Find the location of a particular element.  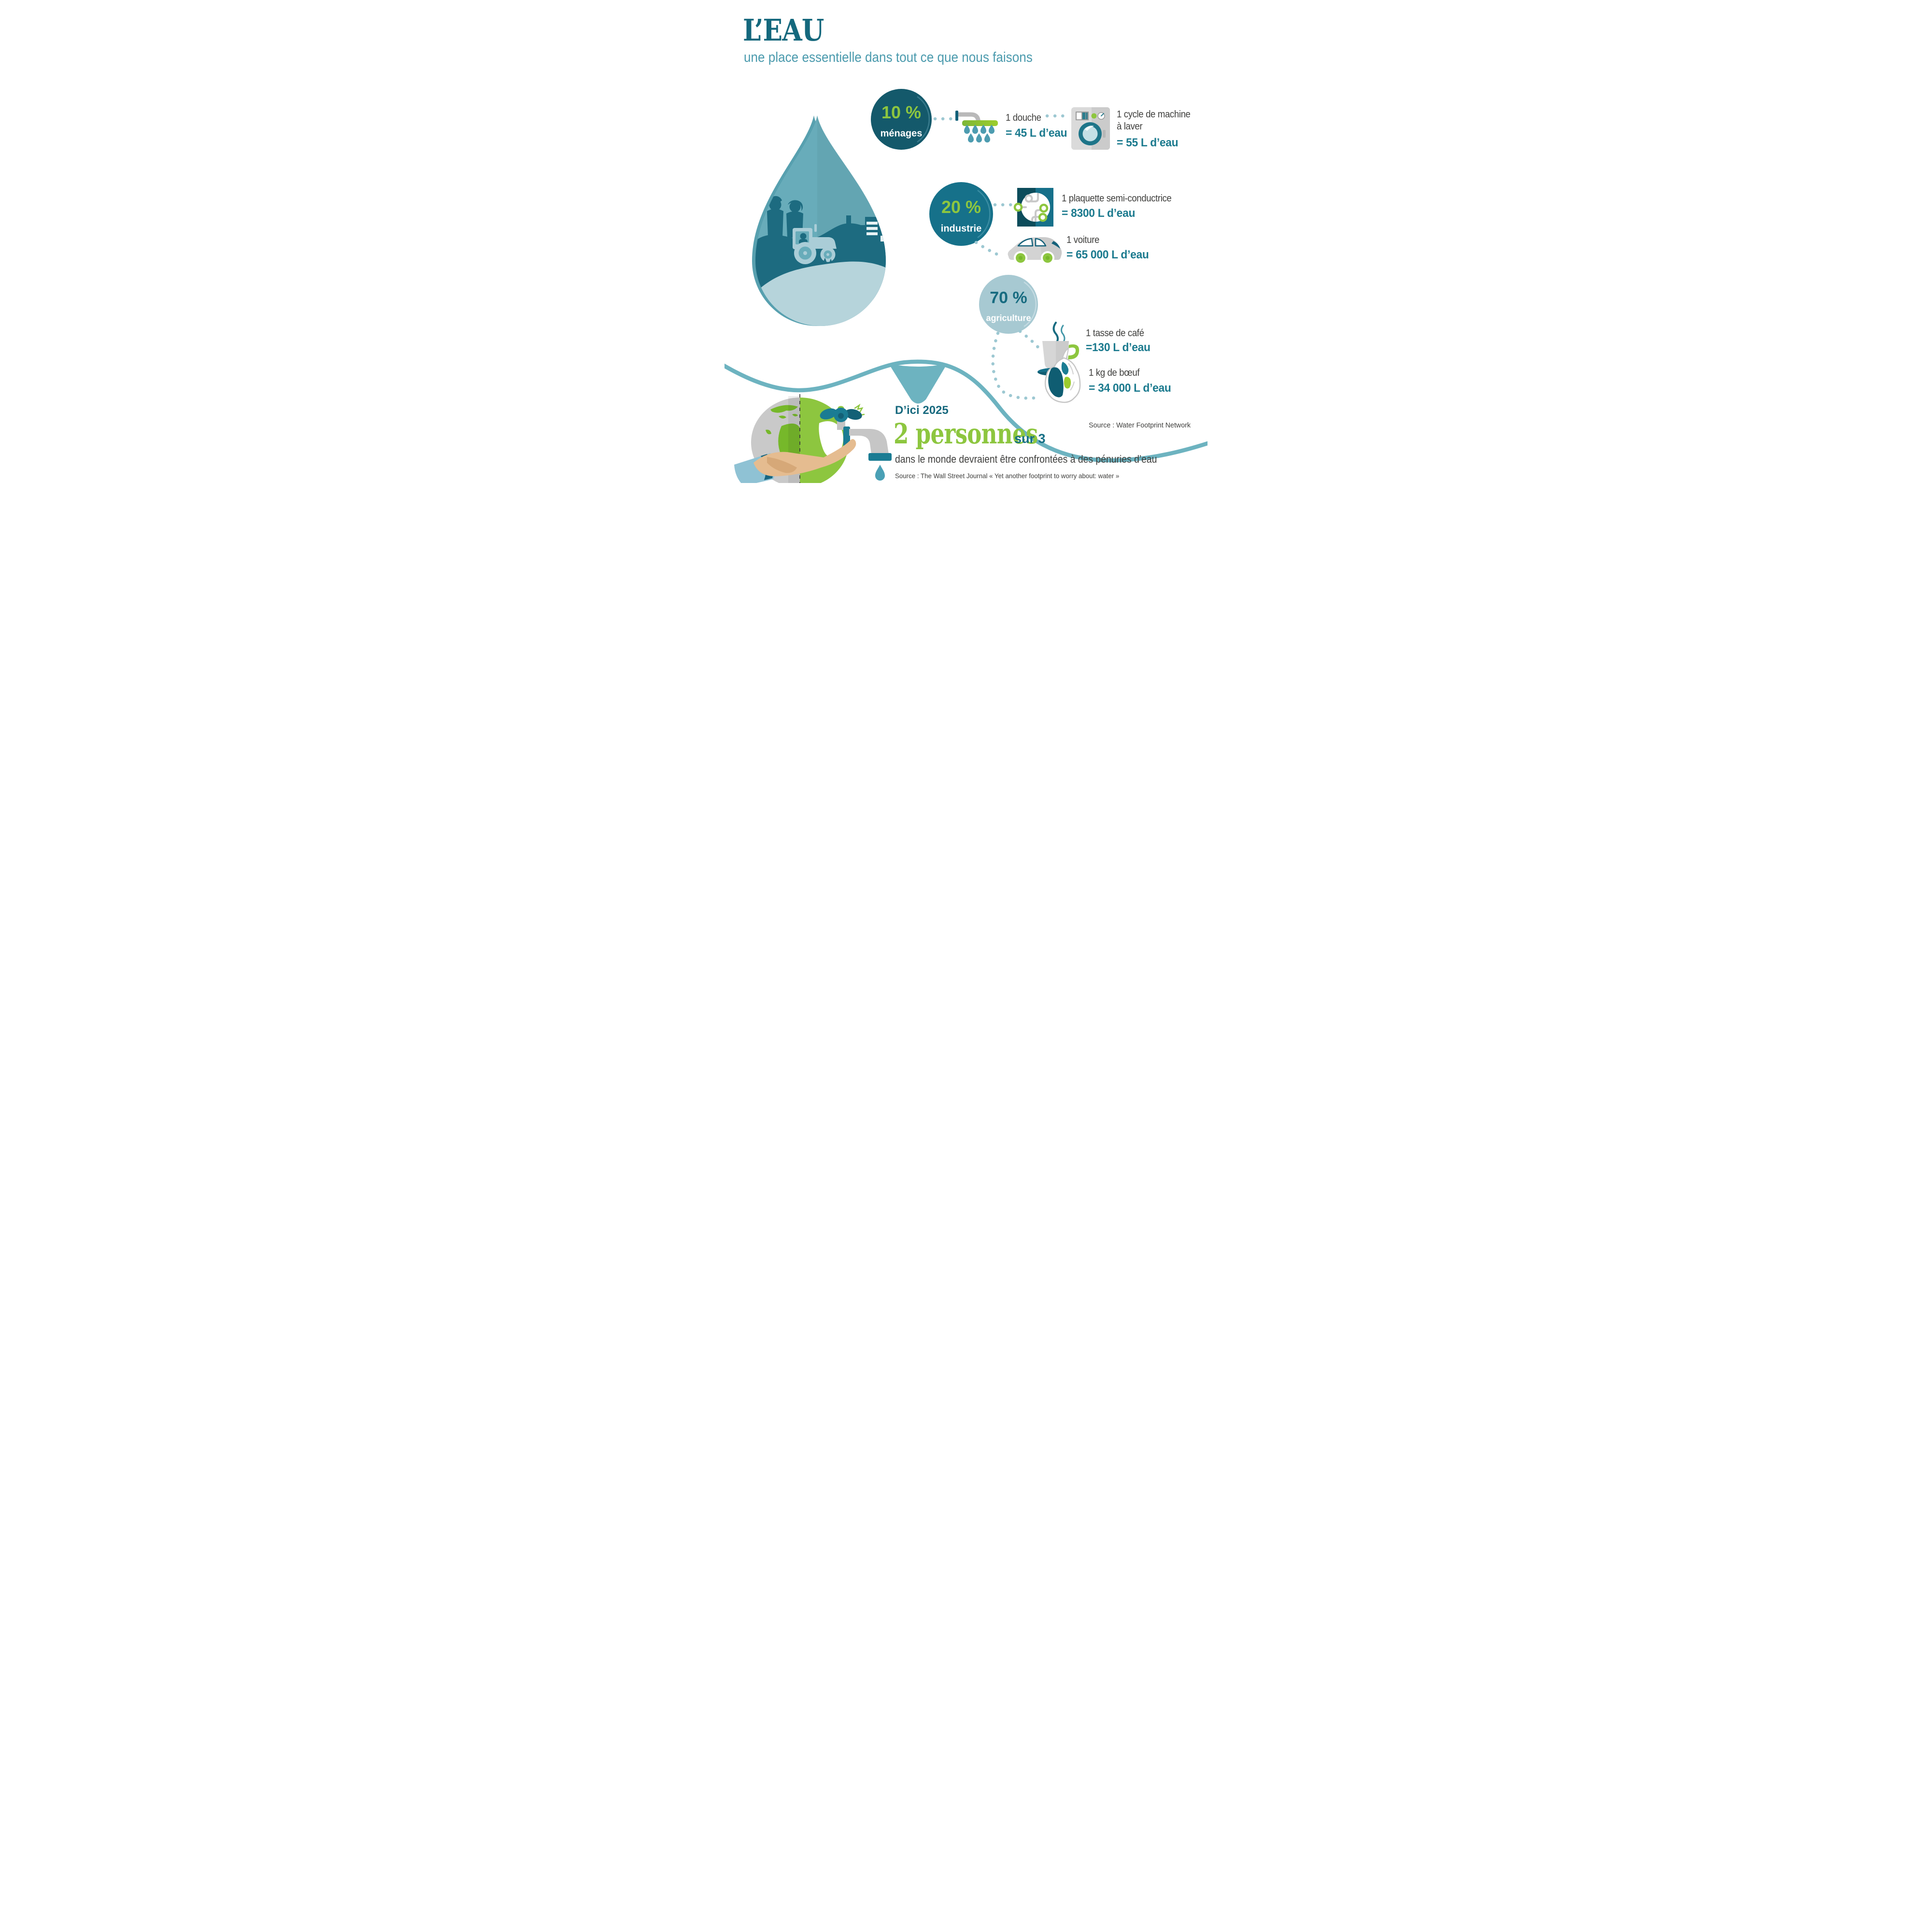

source-water-footprint: Source : Water Footprint Network is located at coordinates (1140, 425).